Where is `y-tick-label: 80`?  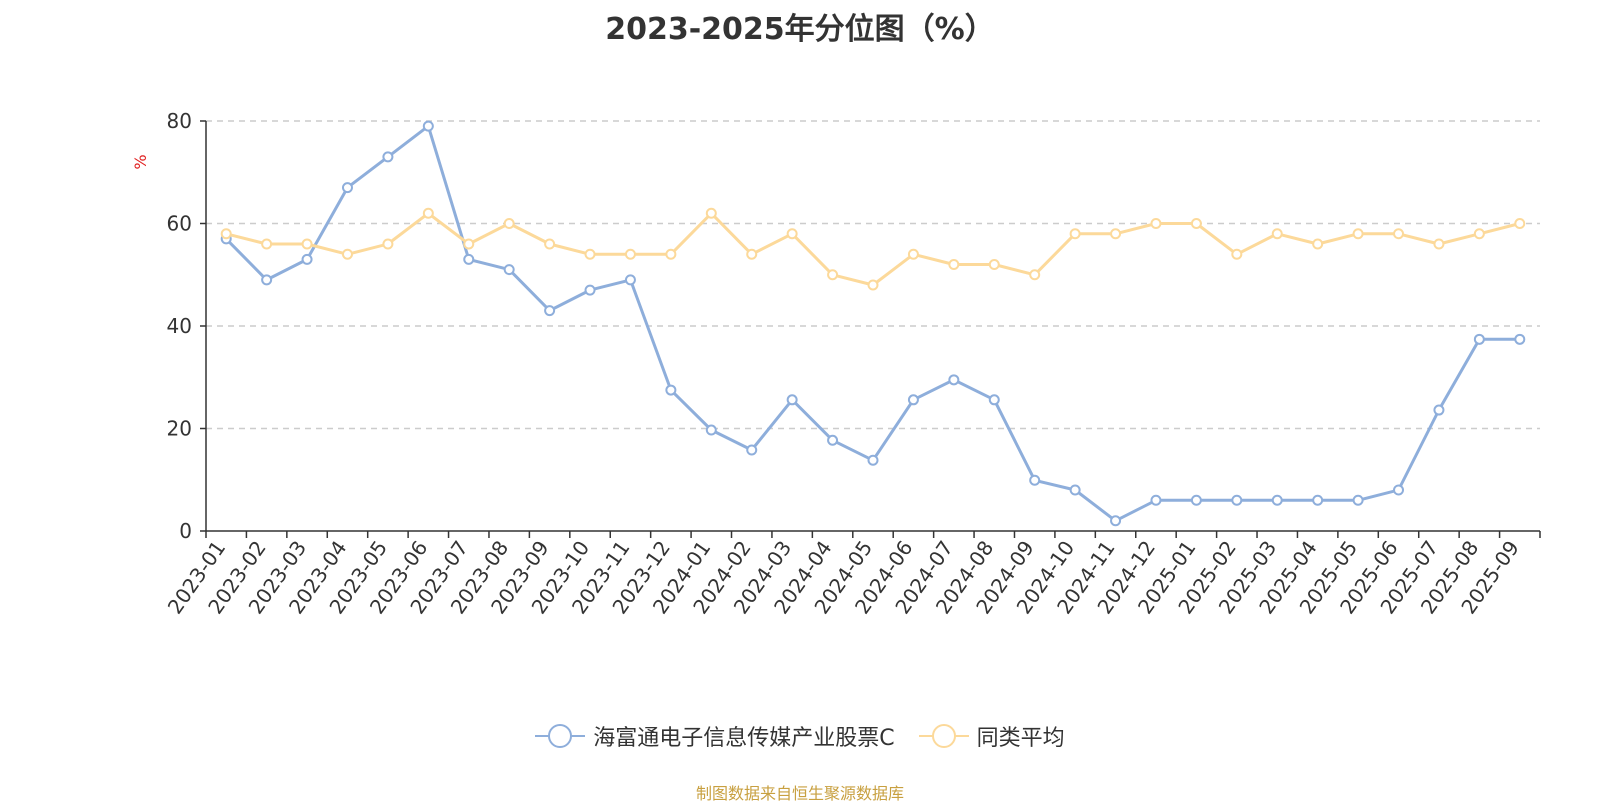 y-tick-label: 80 is located at coordinates (179, 121).